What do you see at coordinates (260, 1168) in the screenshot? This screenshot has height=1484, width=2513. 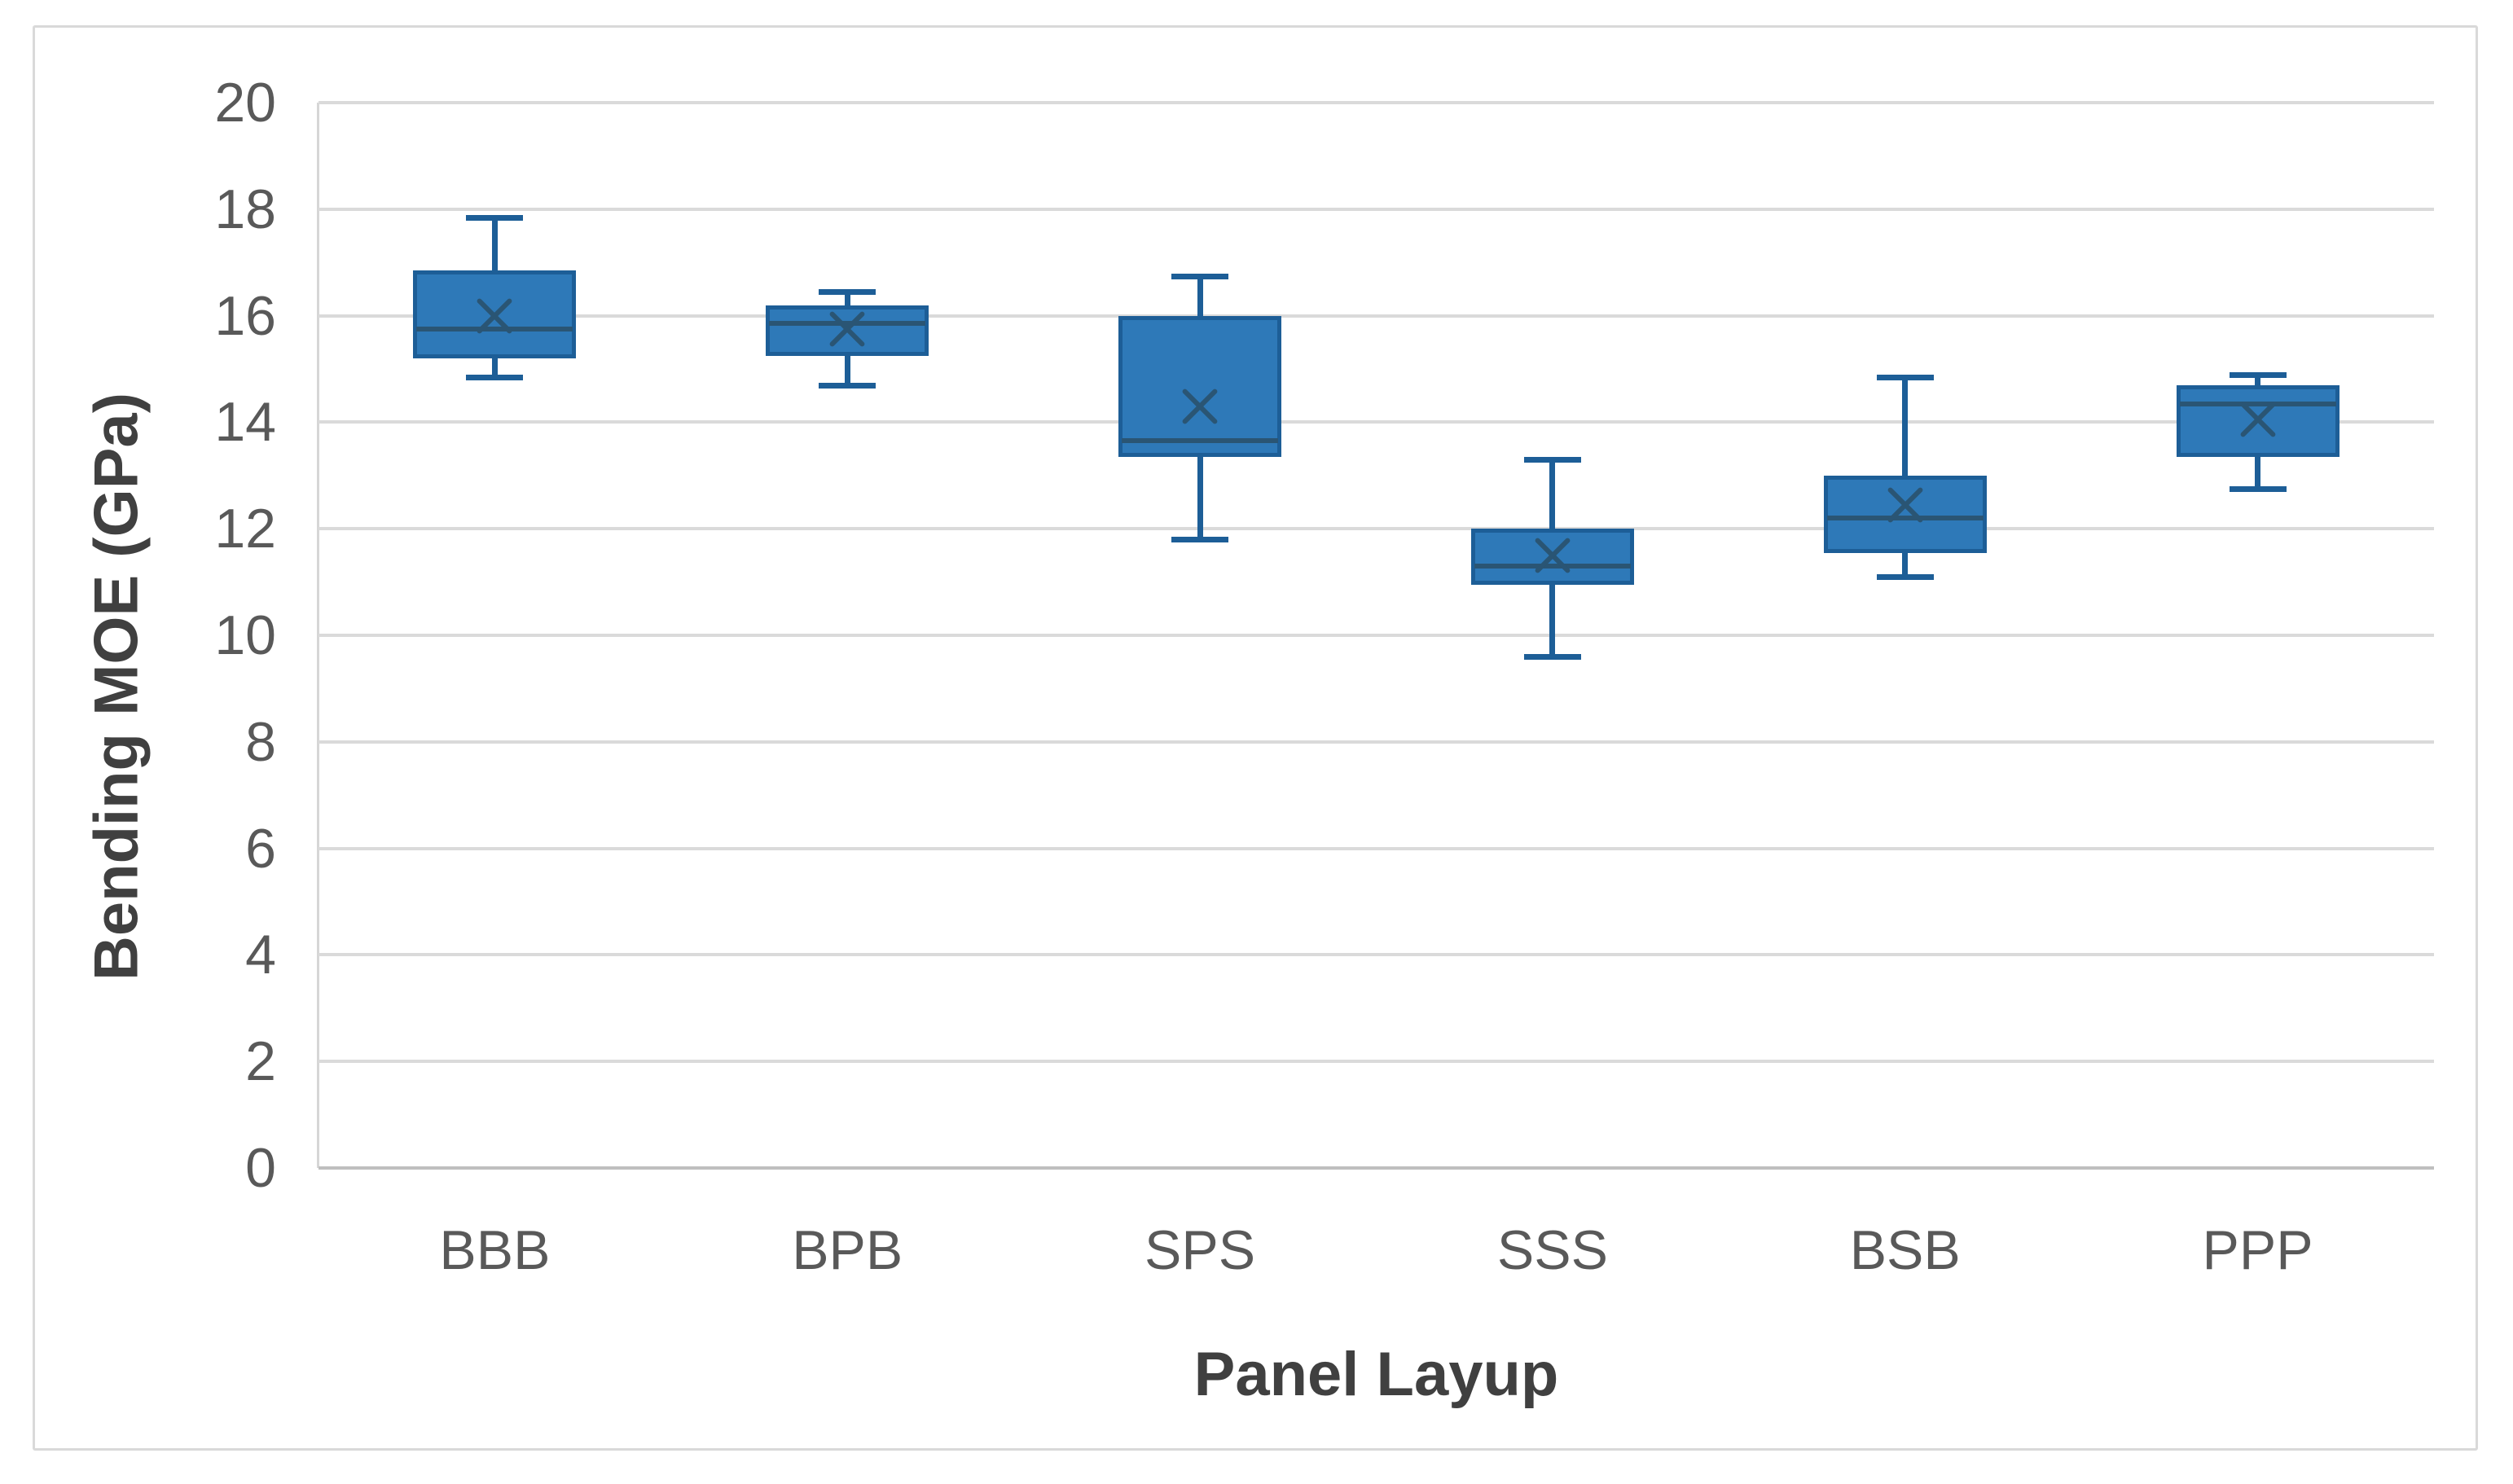 I see `y-tick-label-0: 0` at bounding box center [260, 1168].